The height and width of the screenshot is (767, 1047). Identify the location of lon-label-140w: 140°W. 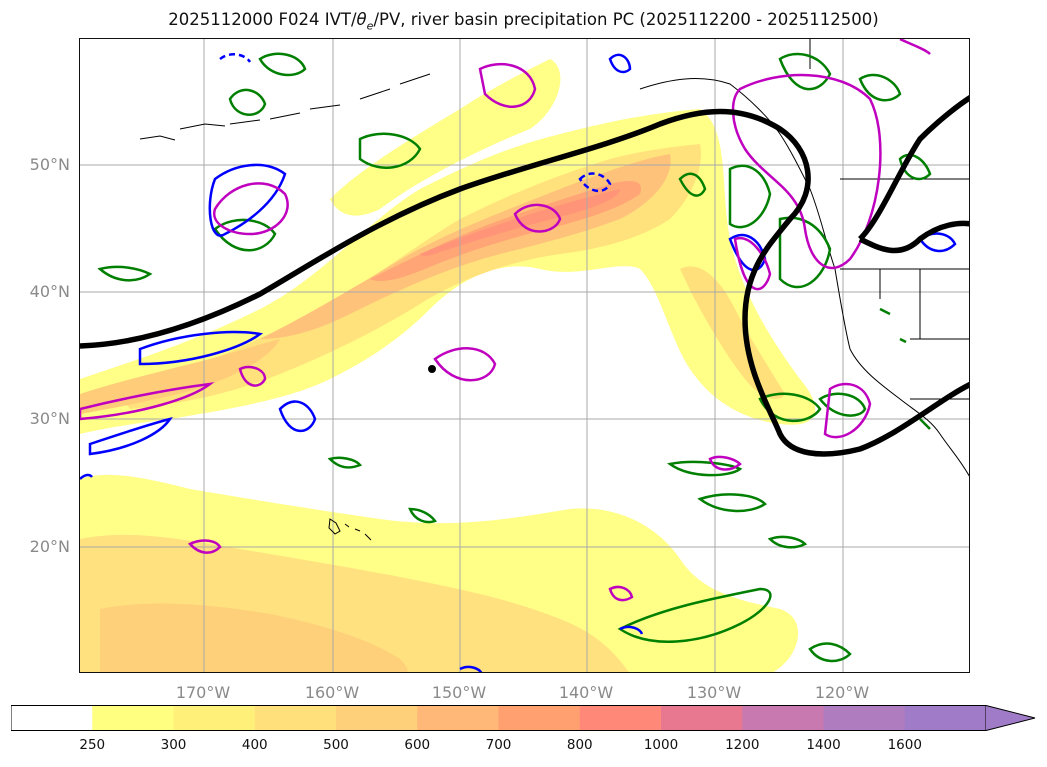
(586, 692).